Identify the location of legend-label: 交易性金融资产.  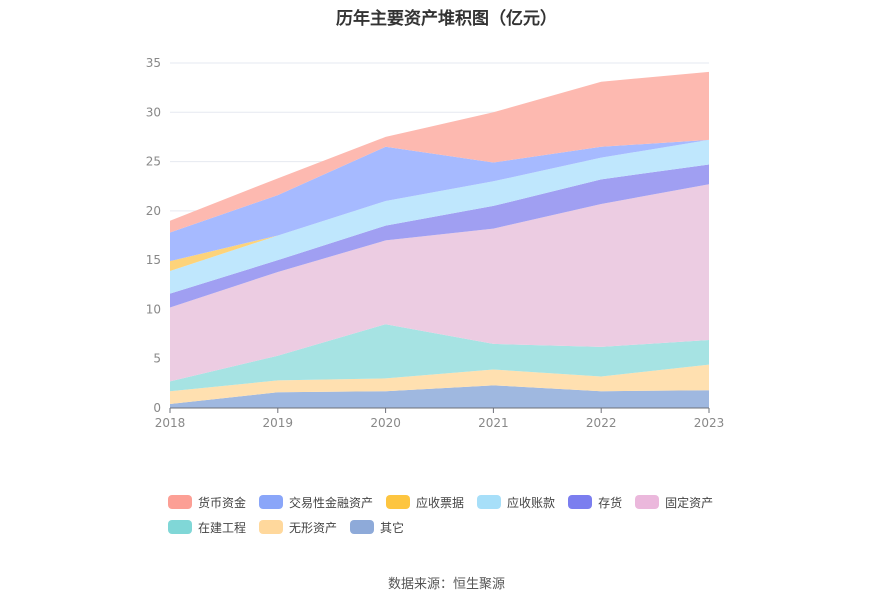
(331, 502).